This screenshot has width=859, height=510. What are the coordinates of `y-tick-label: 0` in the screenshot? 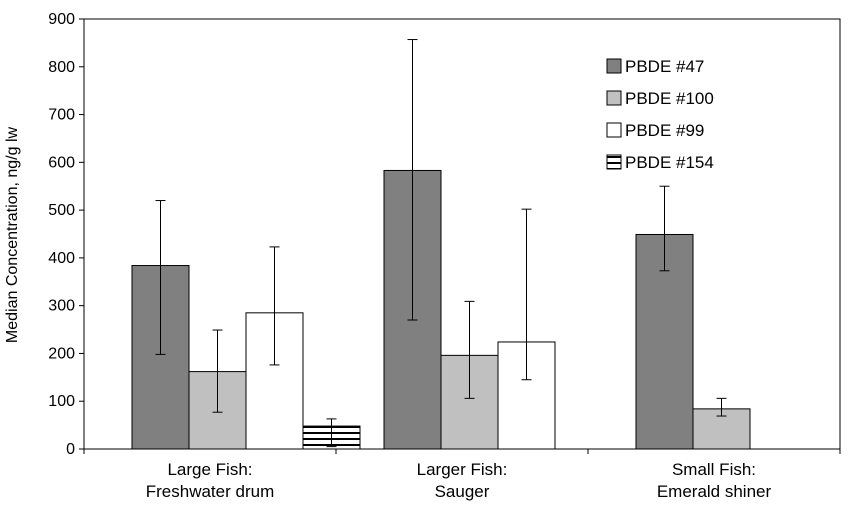 It's located at (70, 449).